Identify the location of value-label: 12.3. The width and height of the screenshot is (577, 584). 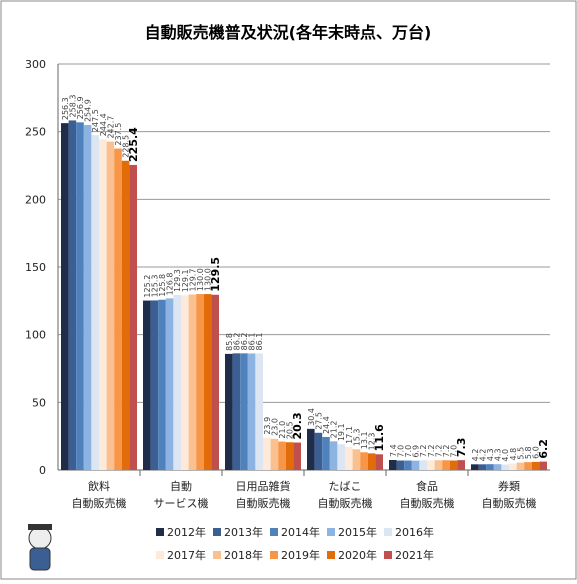
(372, 442).